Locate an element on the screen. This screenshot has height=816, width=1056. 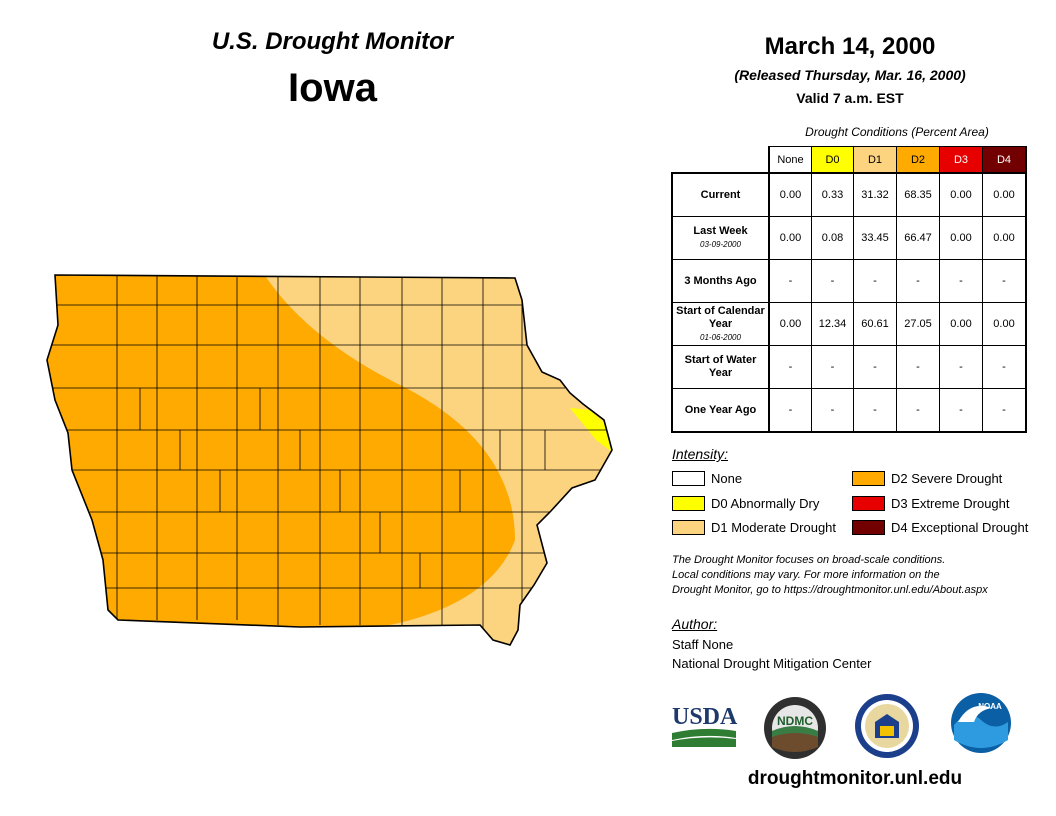
legend-item-d4: D4 Exceptional Drought is located at coordinates (940, 527).